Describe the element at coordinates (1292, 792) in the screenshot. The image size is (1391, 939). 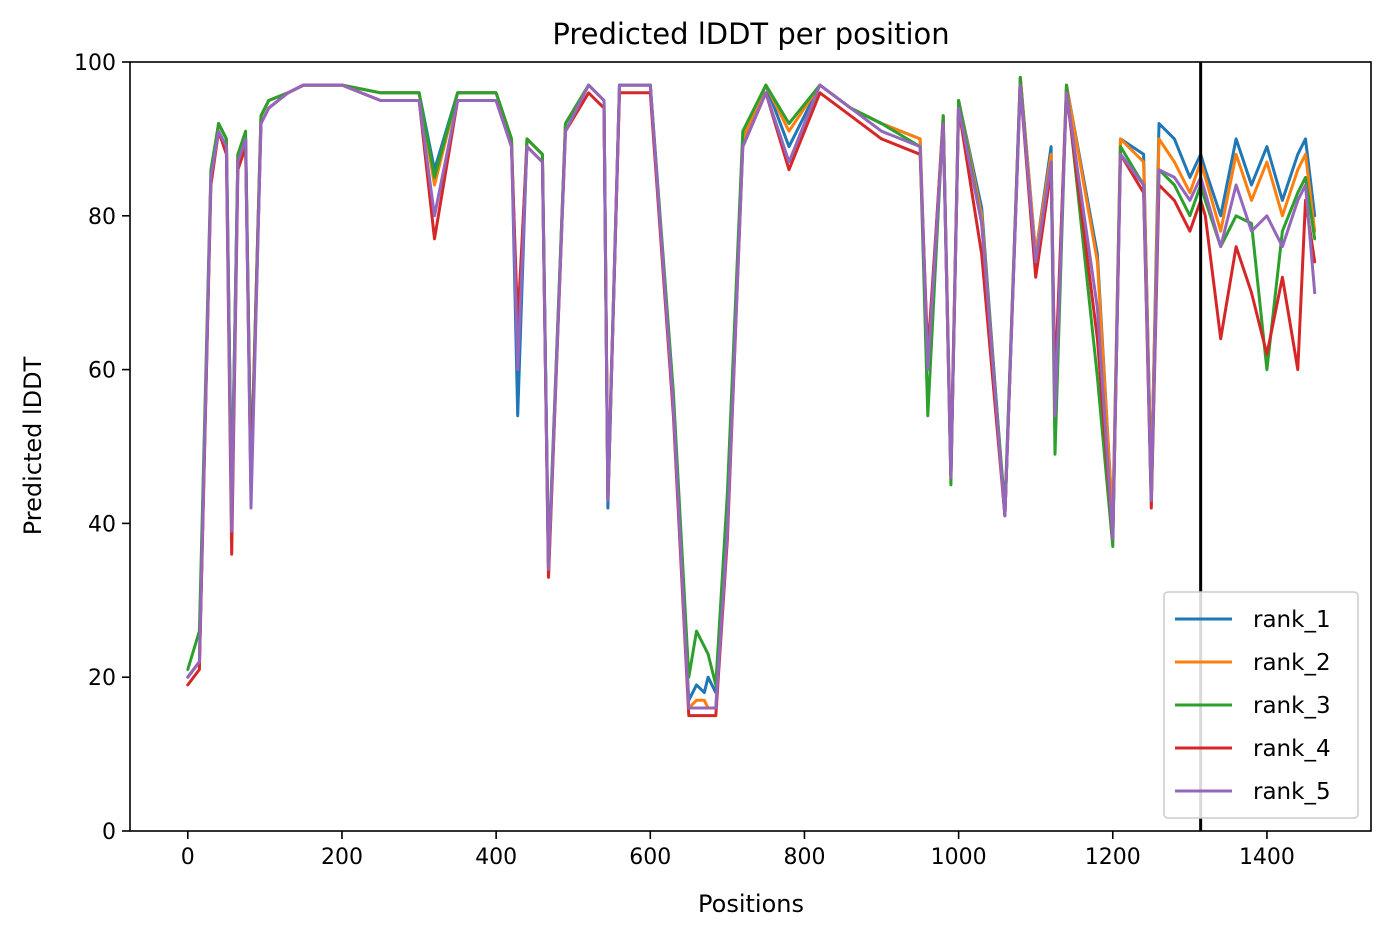
I see `legend-label-5: rank_5` at that location.